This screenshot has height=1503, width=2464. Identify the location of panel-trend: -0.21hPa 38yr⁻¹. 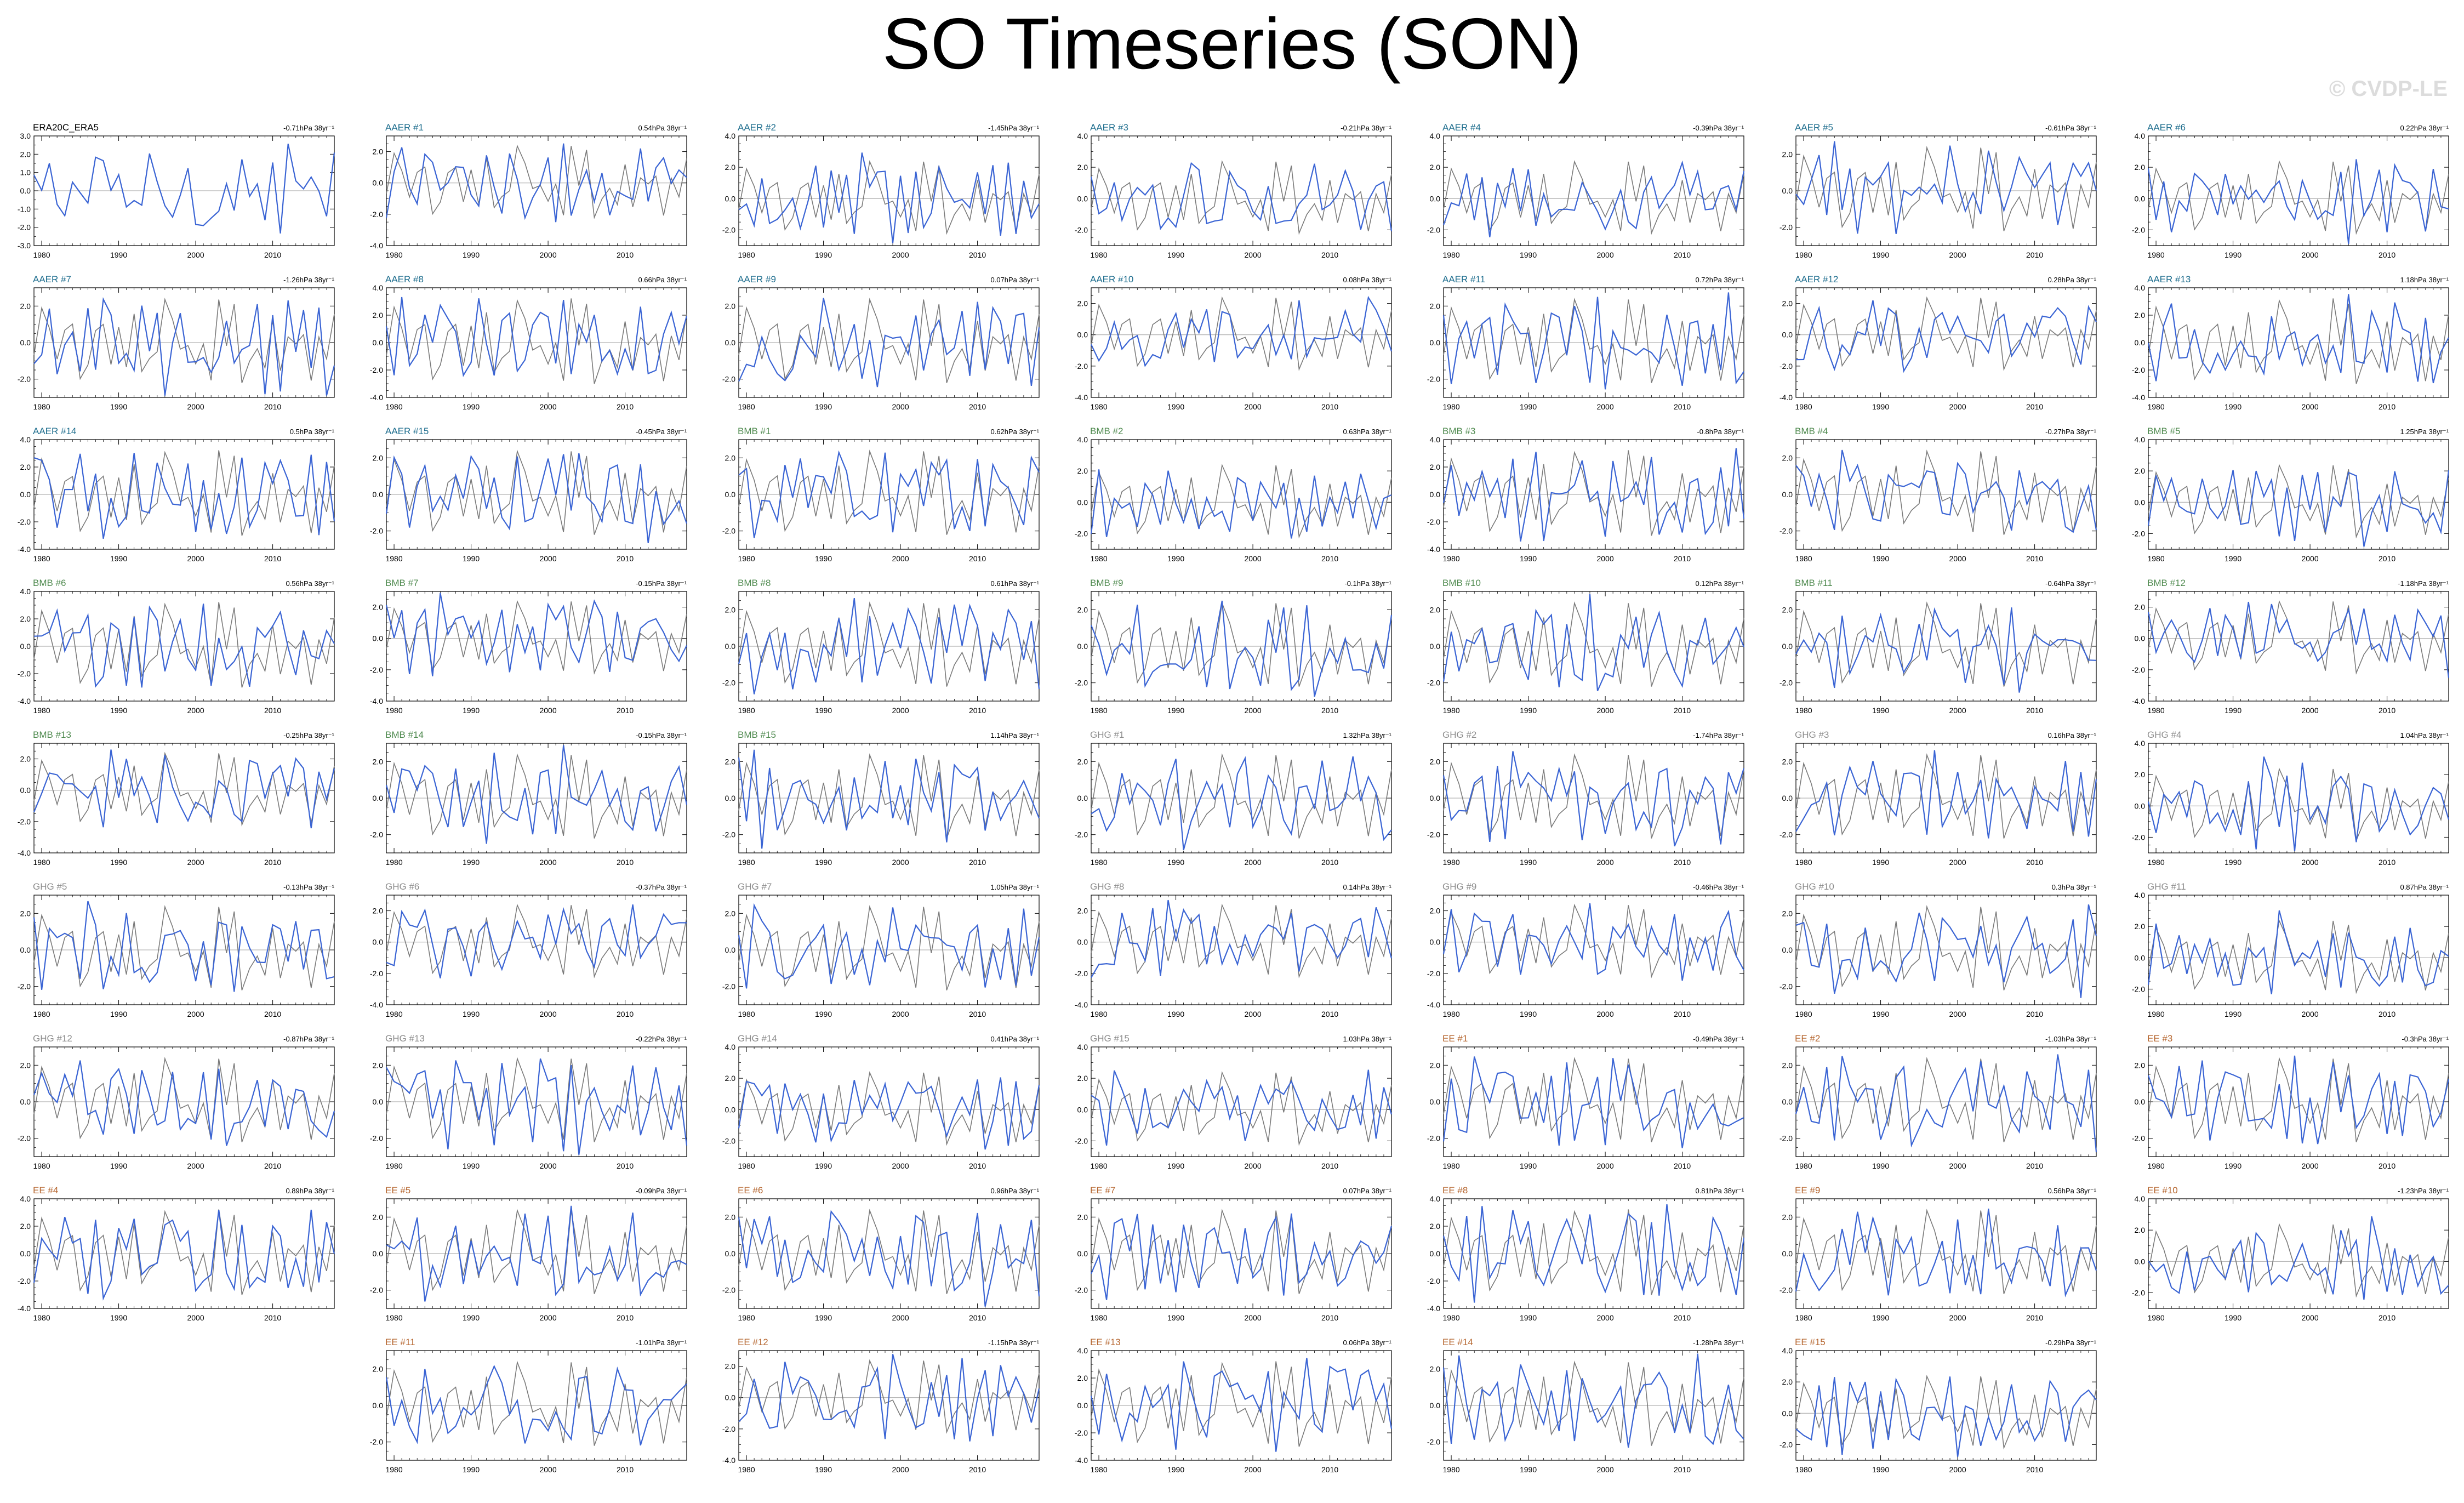
(1366, 128).